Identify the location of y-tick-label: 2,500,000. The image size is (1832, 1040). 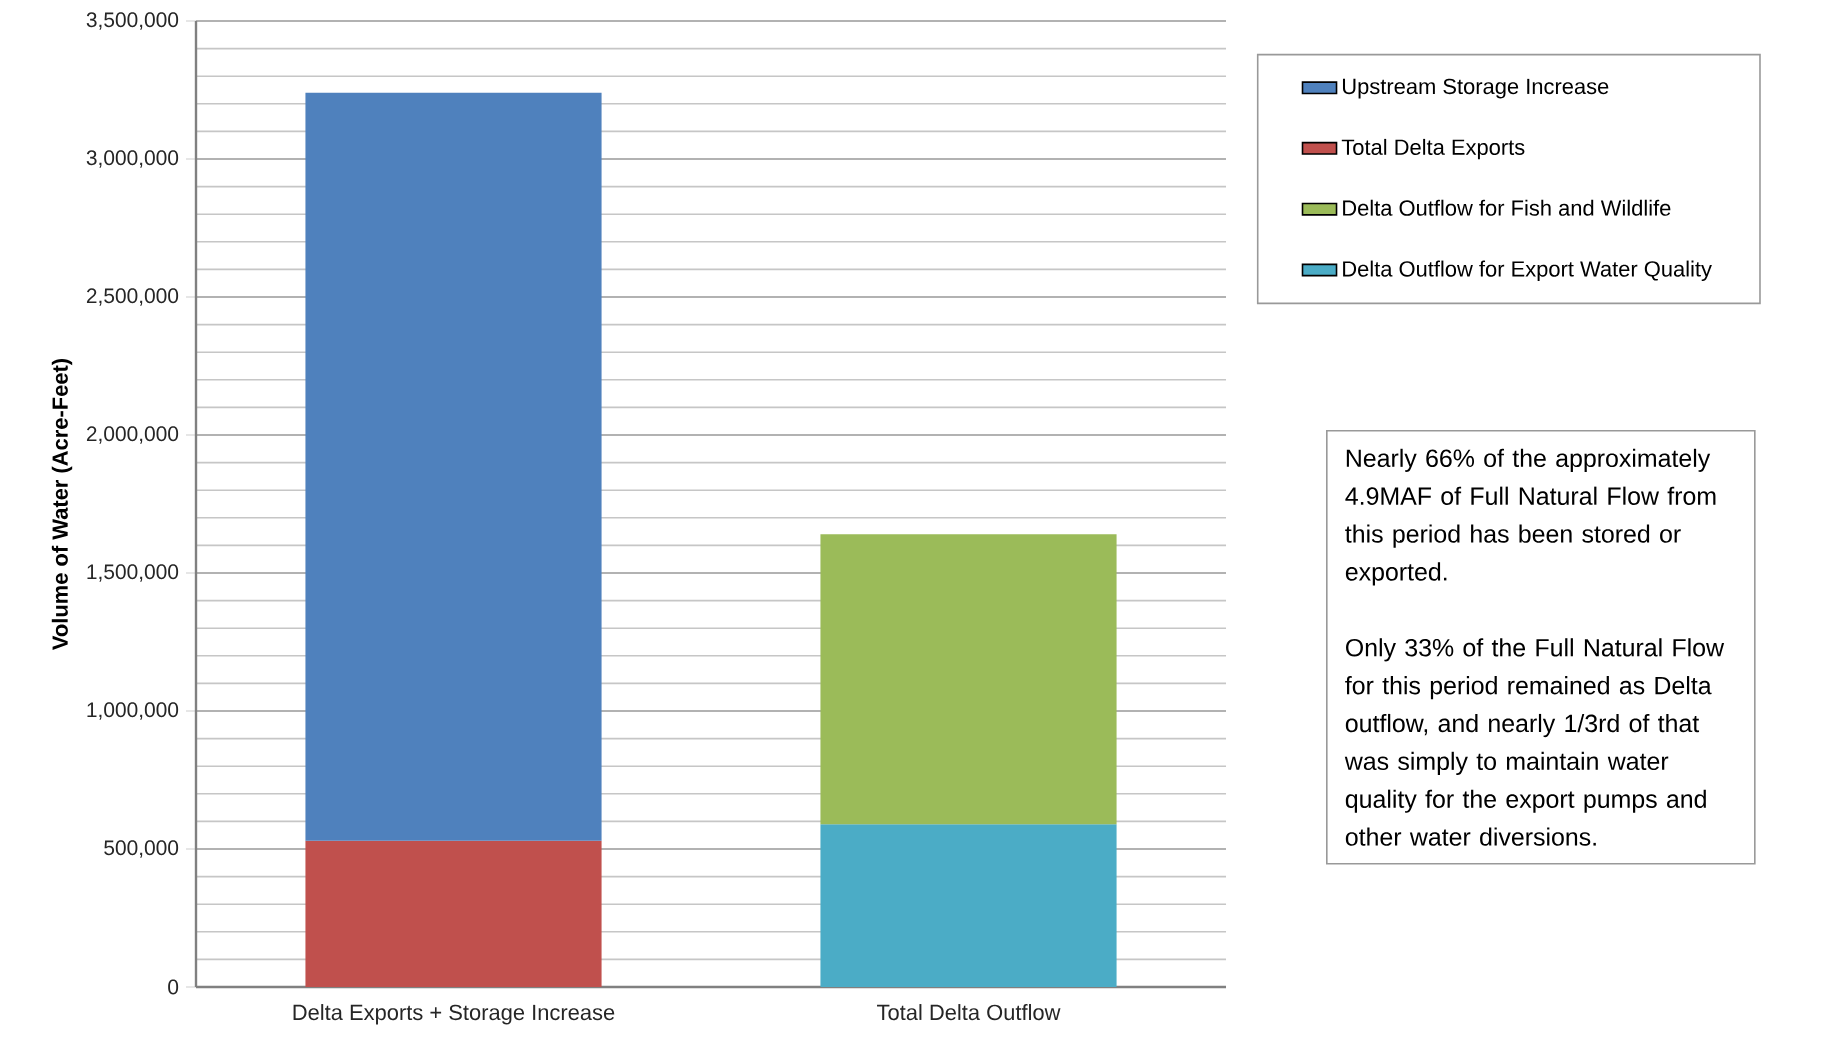
(132, 297).